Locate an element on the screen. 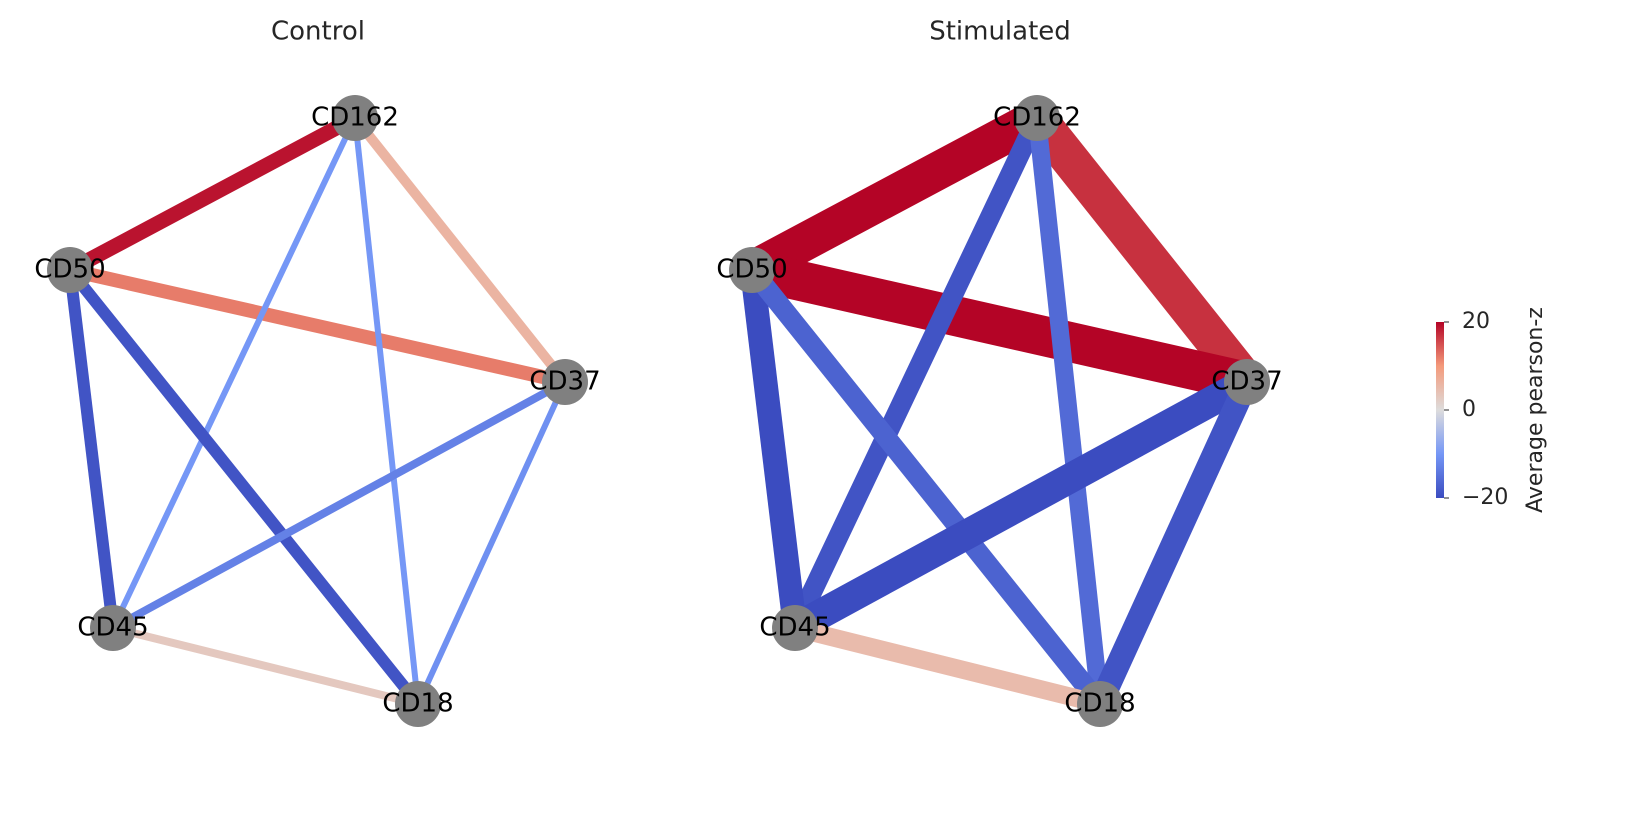  panel-title: Control is located at coordinates (318, 32).